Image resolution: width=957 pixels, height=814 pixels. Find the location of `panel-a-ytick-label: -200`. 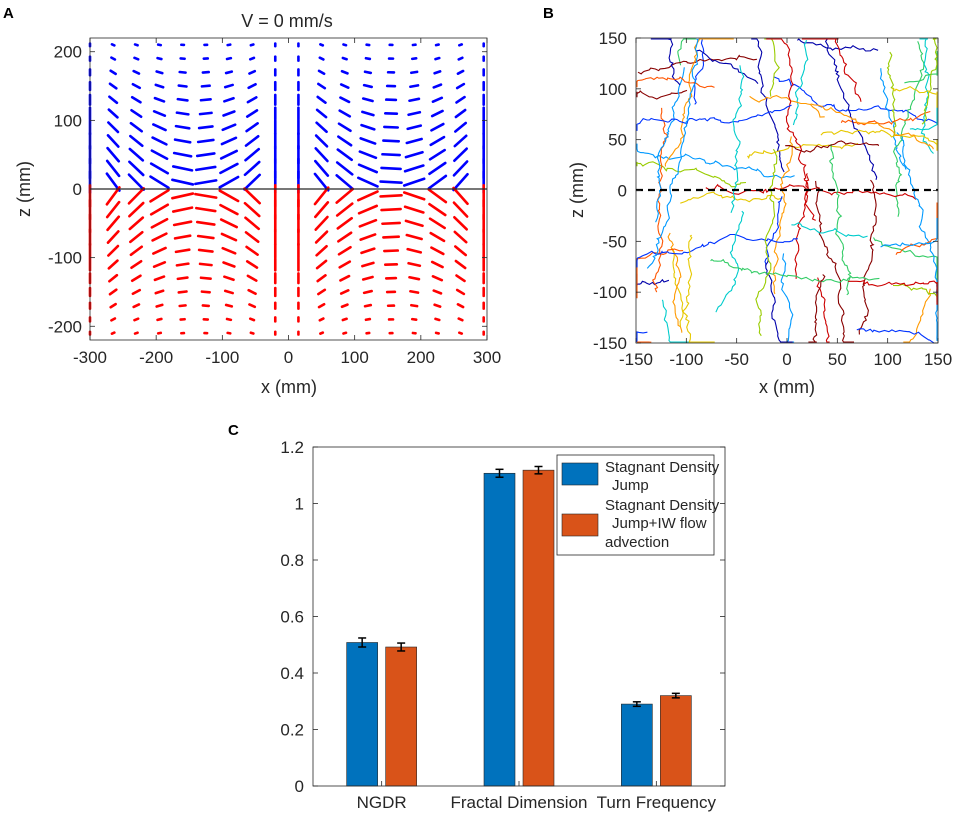

panel-a-ytick-label: -200 is located at coordinates (65, 326).